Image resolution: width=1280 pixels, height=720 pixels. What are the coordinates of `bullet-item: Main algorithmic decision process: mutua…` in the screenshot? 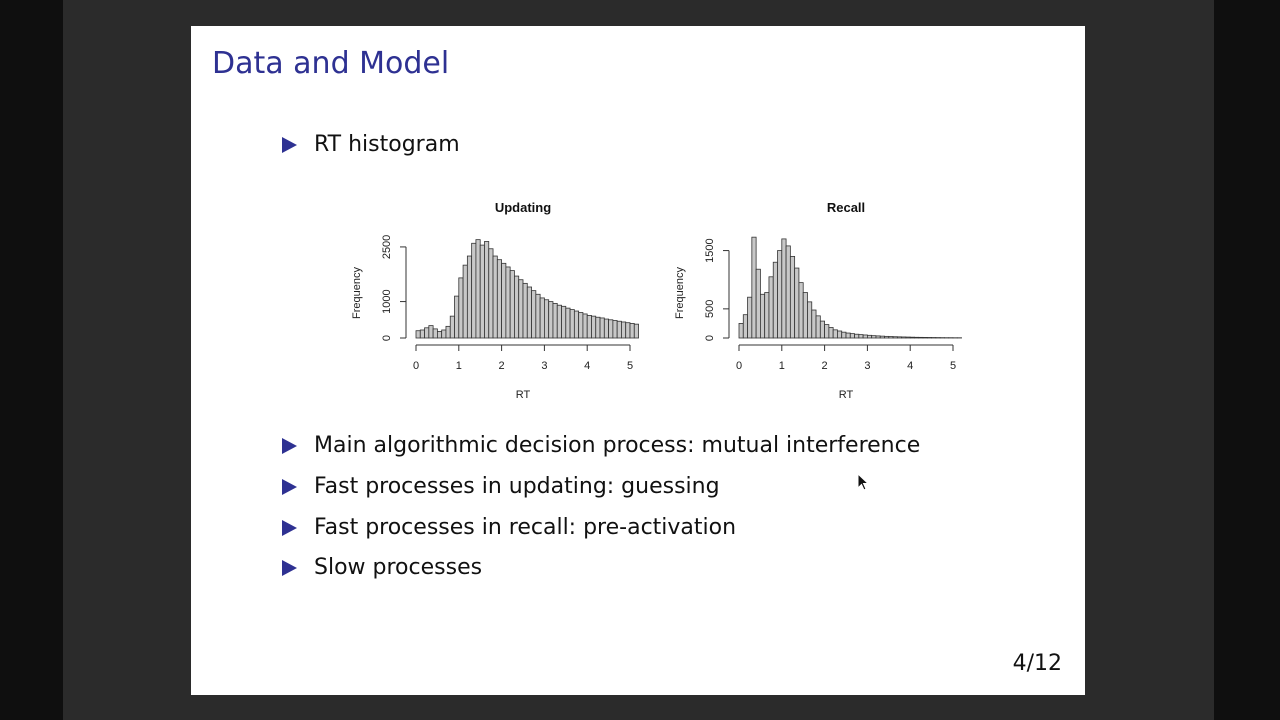 It's located at (601, 445).